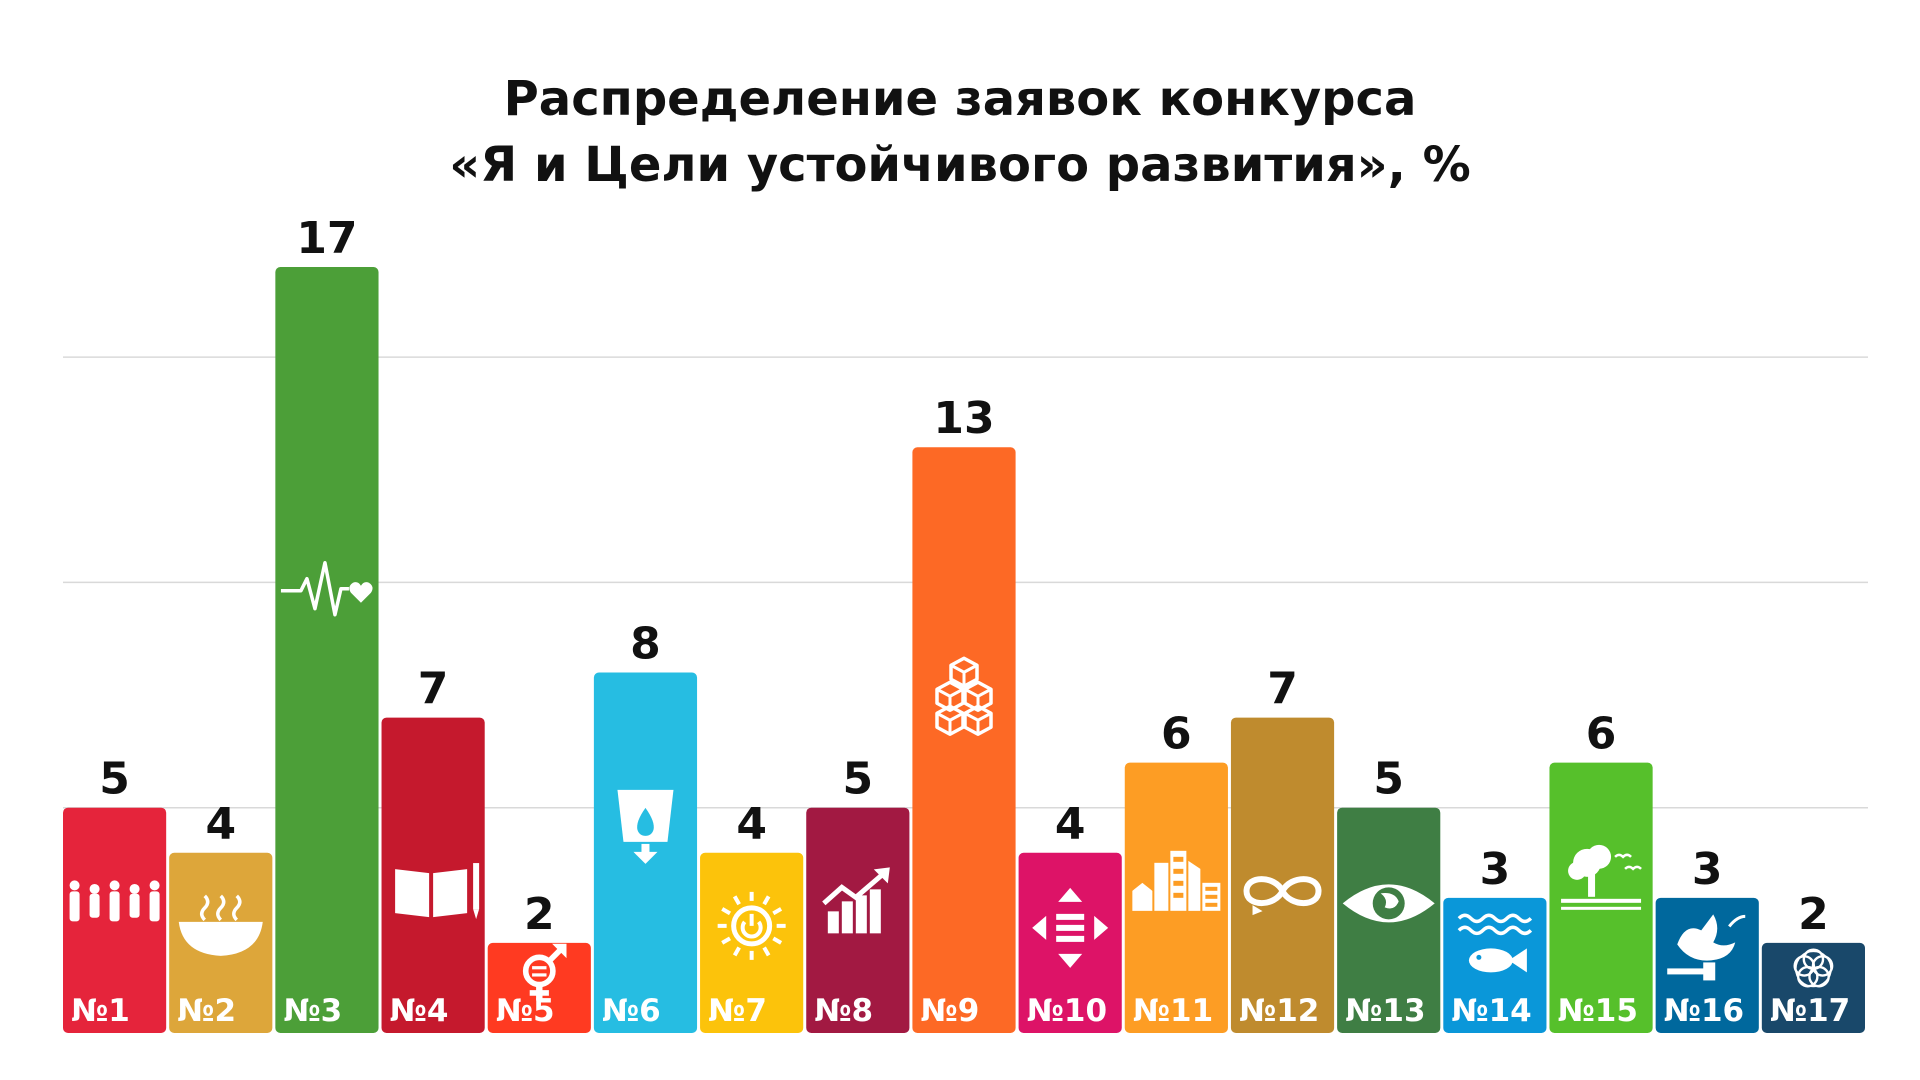 The image size is (1920, 1080). What do you see at coordinates (843, 1011) in the screenshot?
I see `category-label-8: №8` at bounding box center [843, 1011].